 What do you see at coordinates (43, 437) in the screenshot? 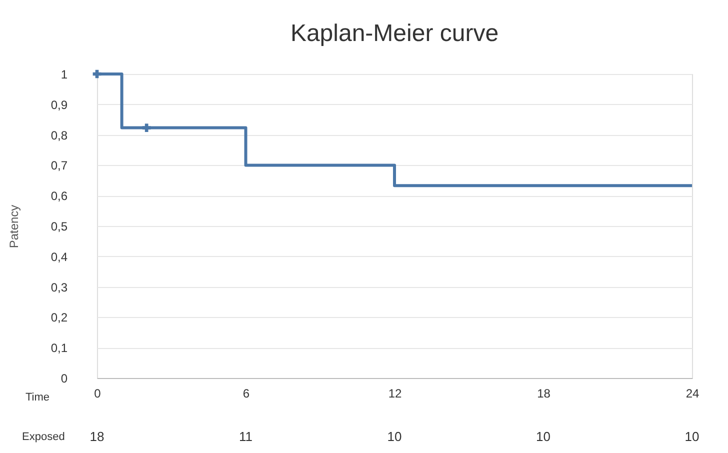
I see `text: Exposed` at bounding box center [43, 437].